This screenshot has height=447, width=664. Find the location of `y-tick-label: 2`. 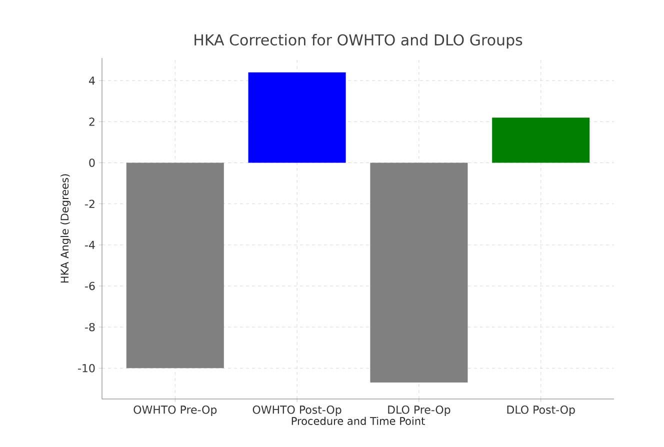

y-tick-label: 2 is located at coordinates (91, 122).